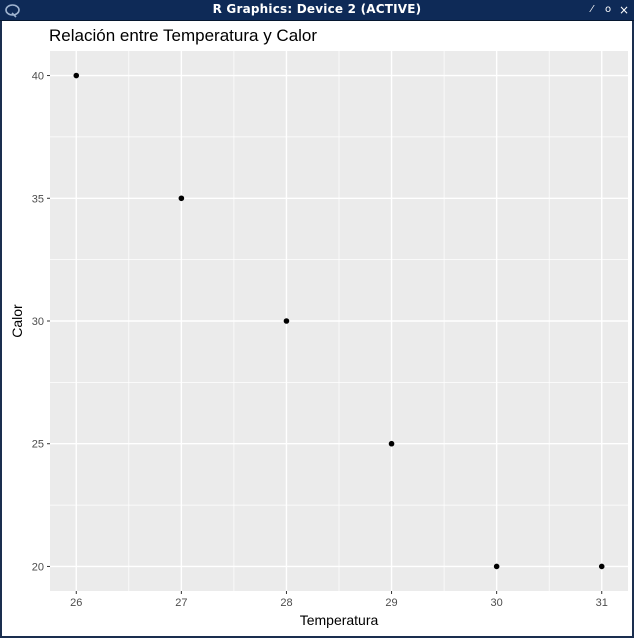  Describe the element at coordinates (497, 603) in the screenshot. I see `x-tick-label: 30` at that location.